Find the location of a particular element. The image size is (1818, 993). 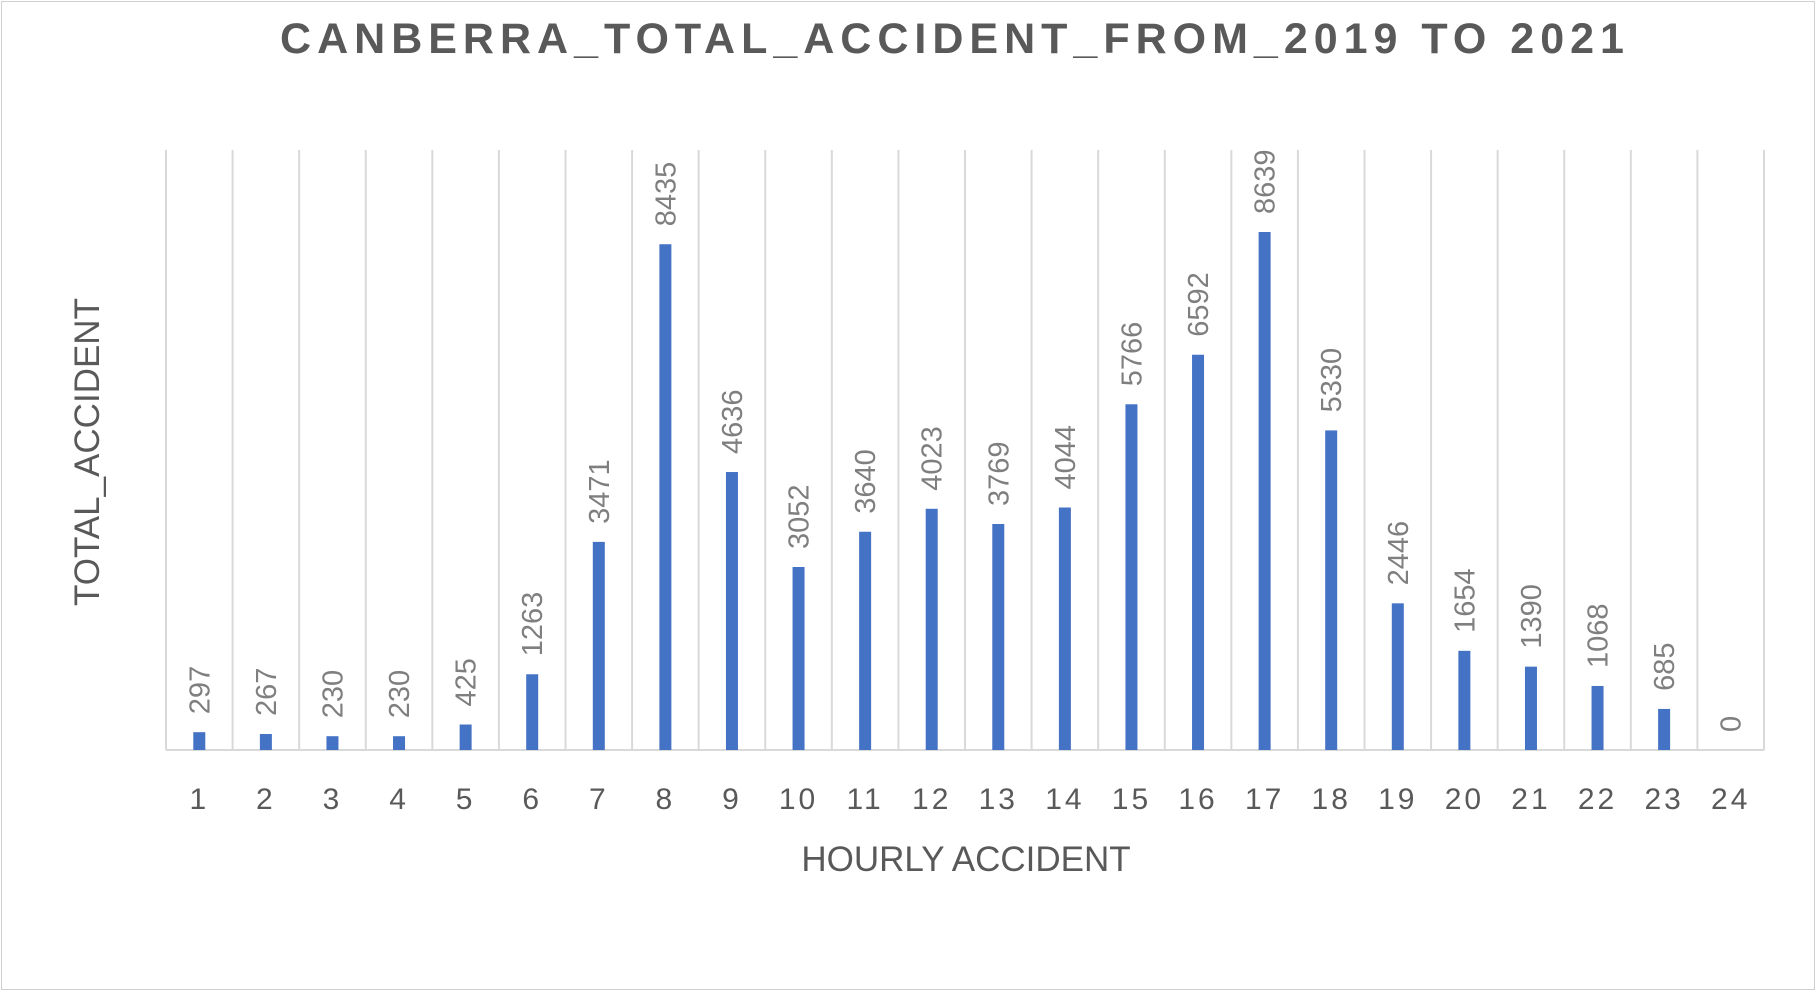

x-tick-label-19: 19 is located at coordinates (1397, 799).